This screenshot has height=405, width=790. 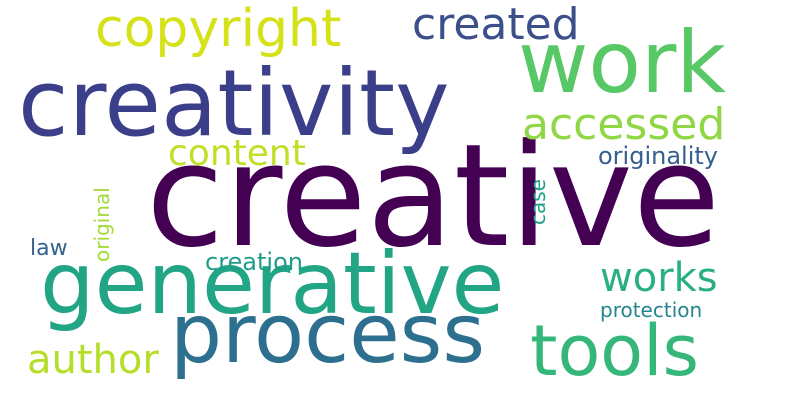 I want to click on word-protection: protection, so click(x=651, y=310).